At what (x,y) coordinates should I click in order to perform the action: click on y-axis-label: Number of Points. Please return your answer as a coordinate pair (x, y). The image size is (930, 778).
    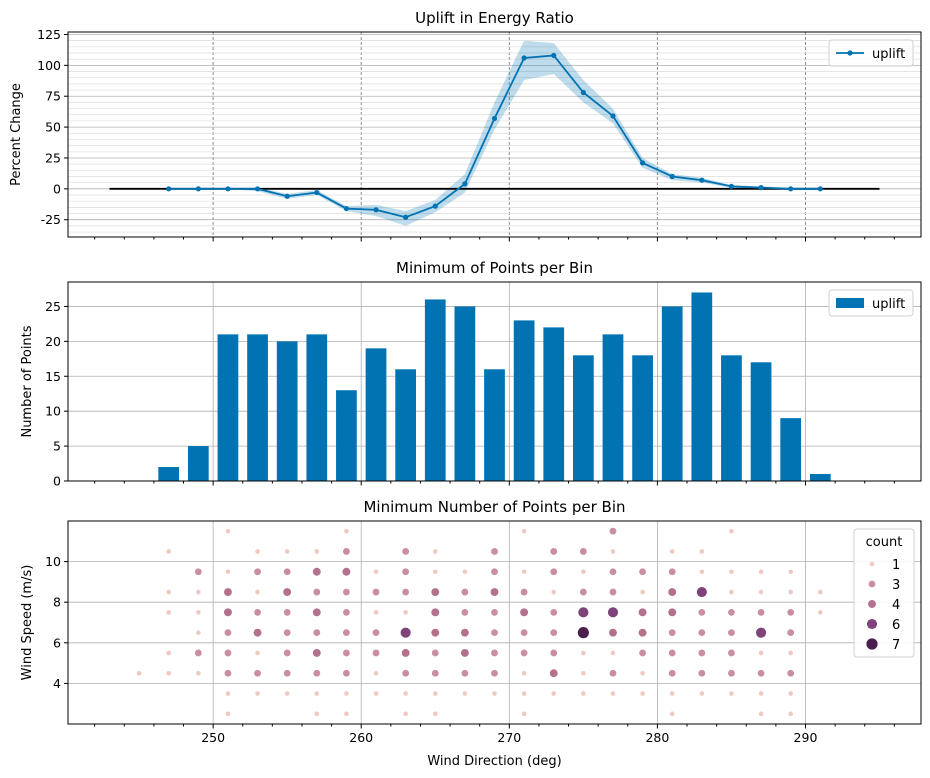
    Looking at the image, I should click on (27, 381).